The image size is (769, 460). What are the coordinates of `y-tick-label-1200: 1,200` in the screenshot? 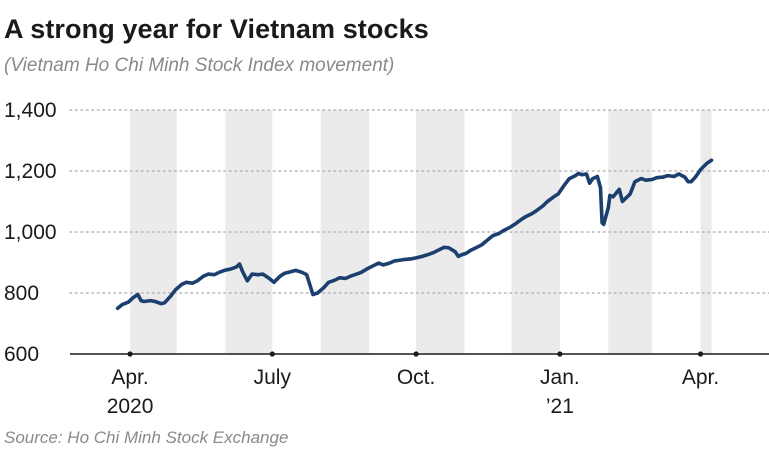 It's located at (30, 171).